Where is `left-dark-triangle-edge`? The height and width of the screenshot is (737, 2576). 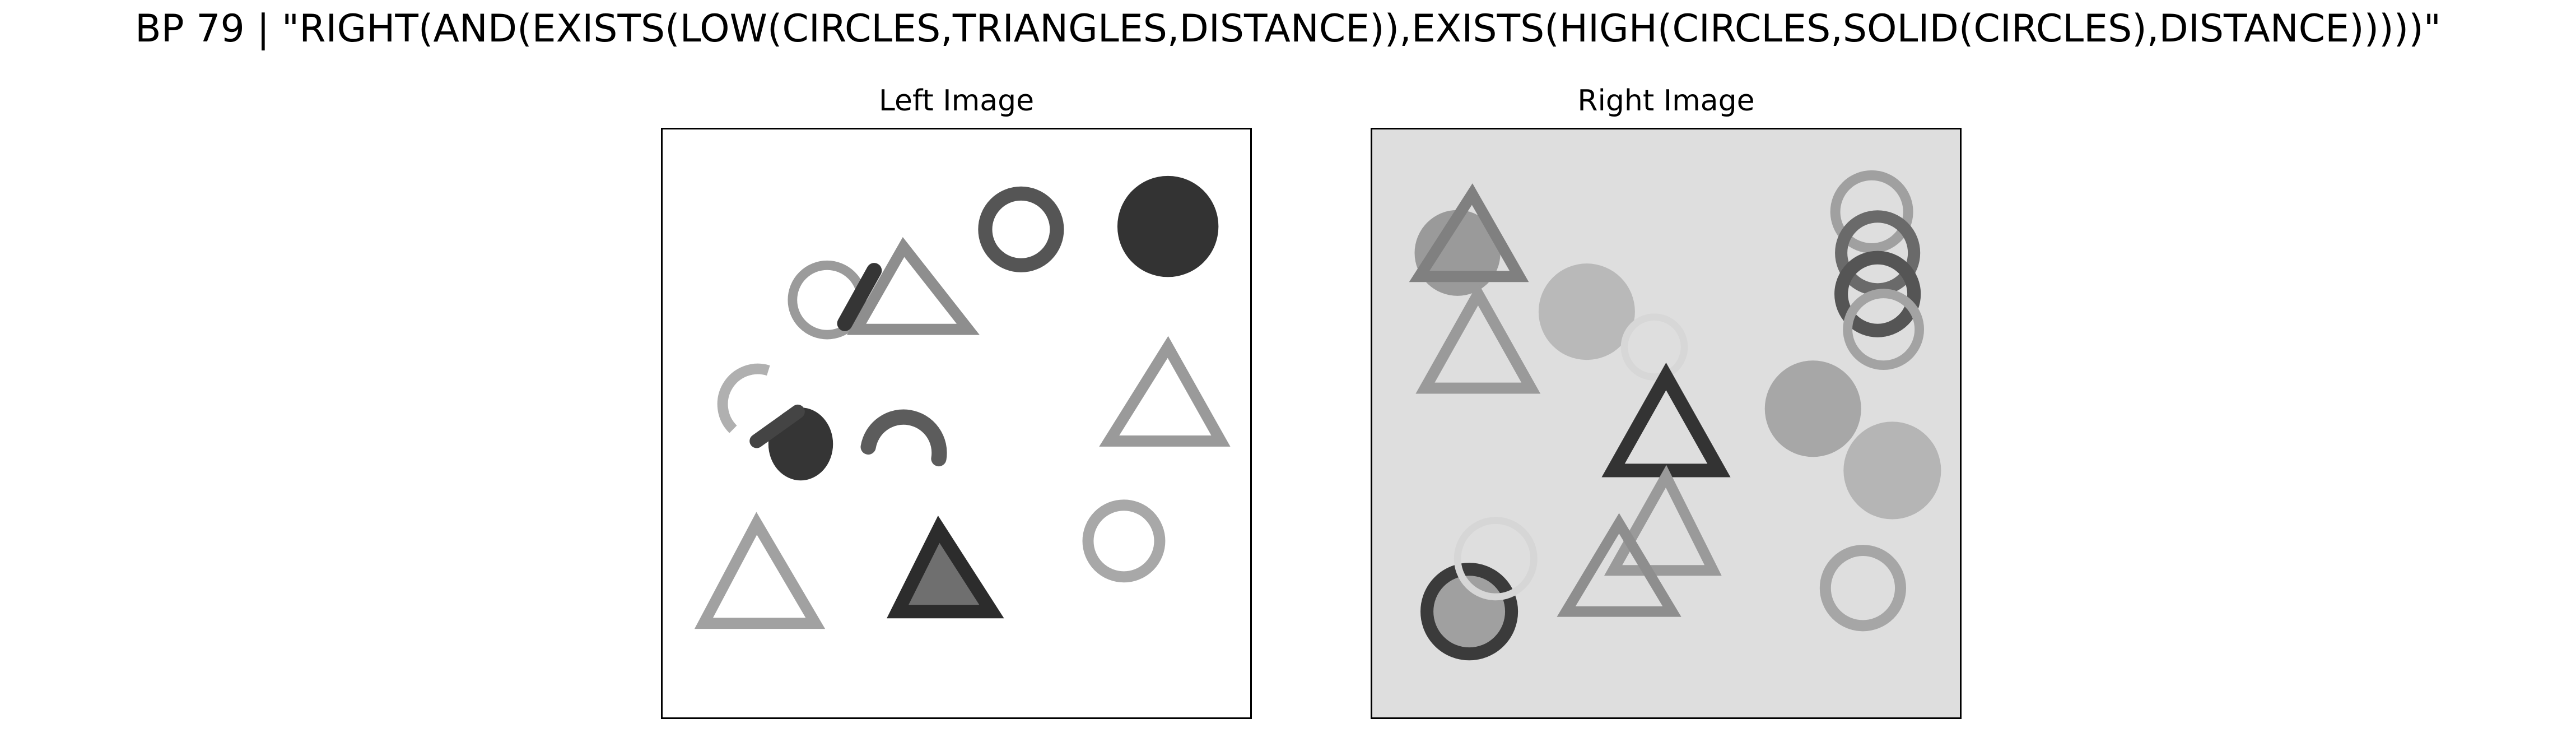 left-dark-triangle-edge is located at coordinates (859, 297).